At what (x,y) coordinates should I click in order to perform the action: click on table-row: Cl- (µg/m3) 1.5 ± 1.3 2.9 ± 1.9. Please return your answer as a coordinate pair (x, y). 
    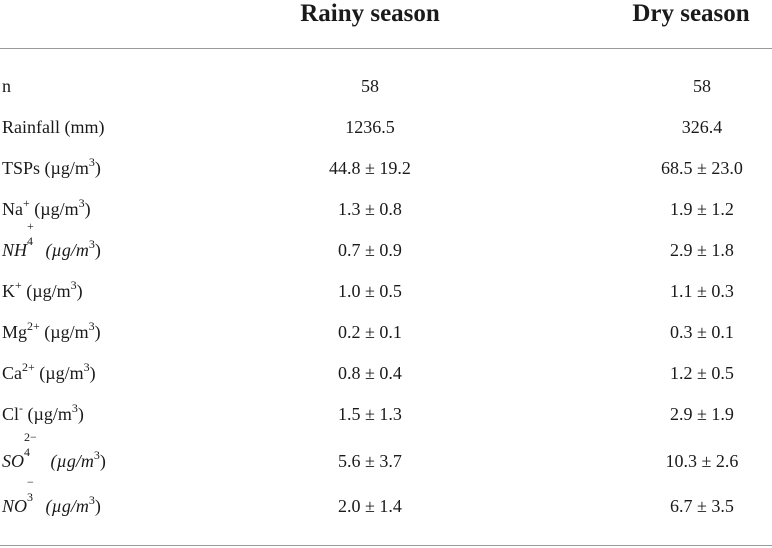
    Looking at the image, I should click on (386, 414).